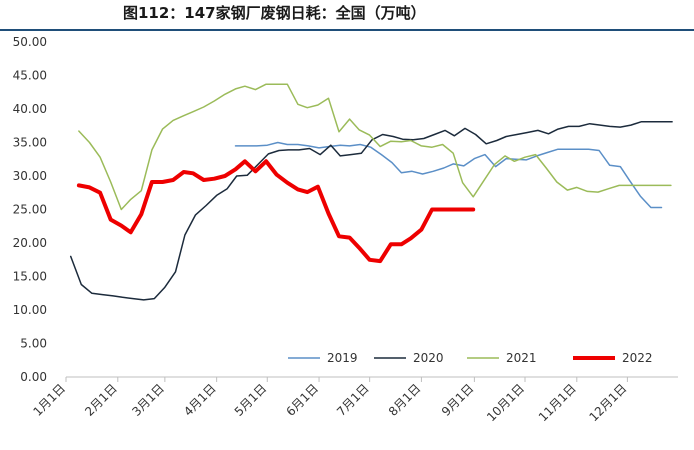  Describe the element at coordinates (30, 243) in the screenshot. I see `y-tick-label: 20.00` at that location.